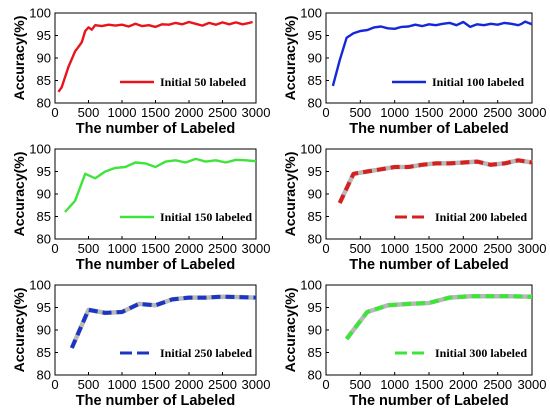 The height and width of the screenshot is (419, 550). I want to click on legend-label: Initial 50 labeled, so click(203, 82).